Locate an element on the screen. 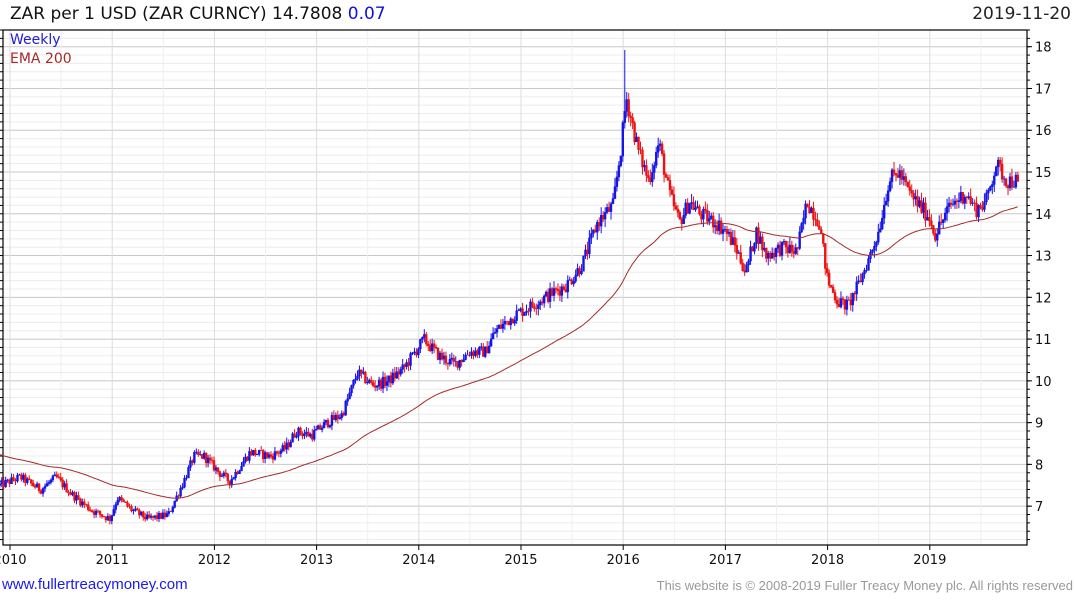 The width and height of the screenshot is (1075, 600). x-tick-label: 2015 is located at coordinates (520, 560).